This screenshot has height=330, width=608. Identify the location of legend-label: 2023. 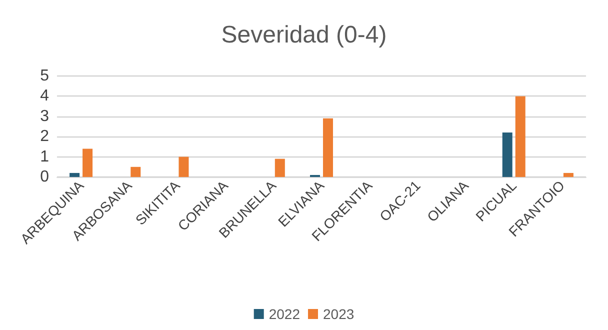
(338, 314).